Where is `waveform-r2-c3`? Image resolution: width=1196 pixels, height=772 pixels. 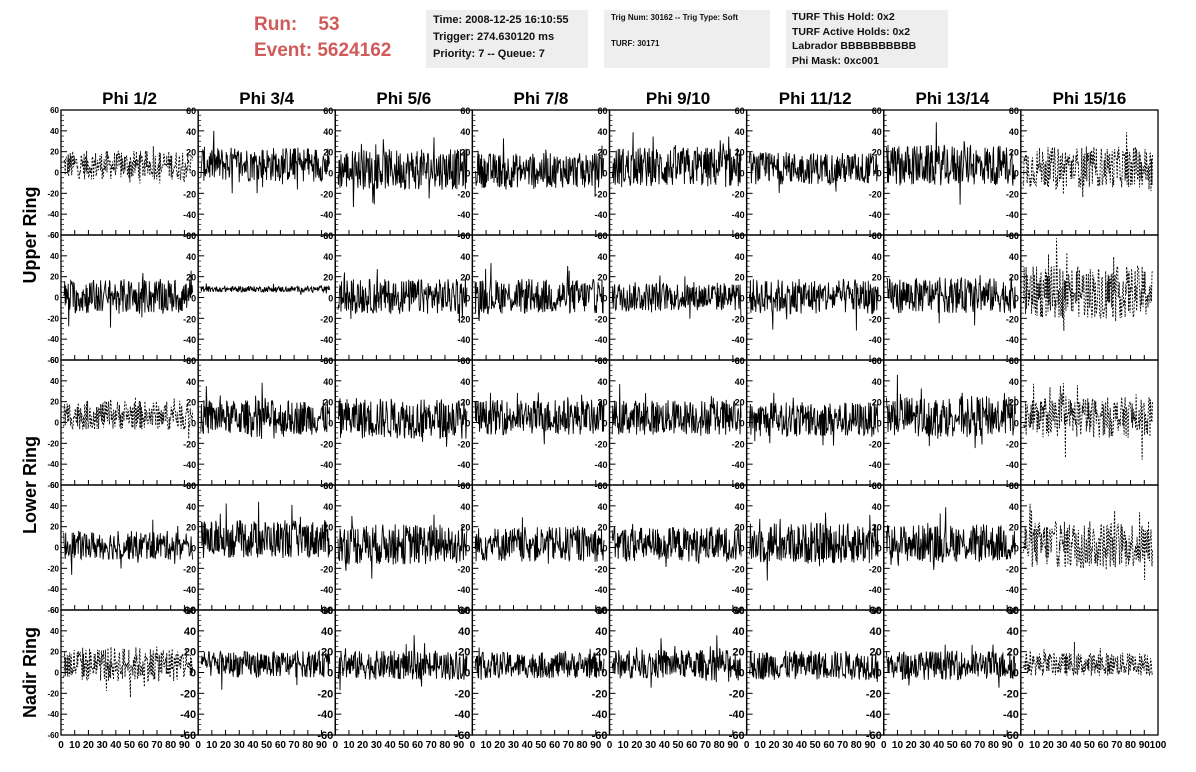 waveform-r2-c3 is located at coordinates (402, 296).